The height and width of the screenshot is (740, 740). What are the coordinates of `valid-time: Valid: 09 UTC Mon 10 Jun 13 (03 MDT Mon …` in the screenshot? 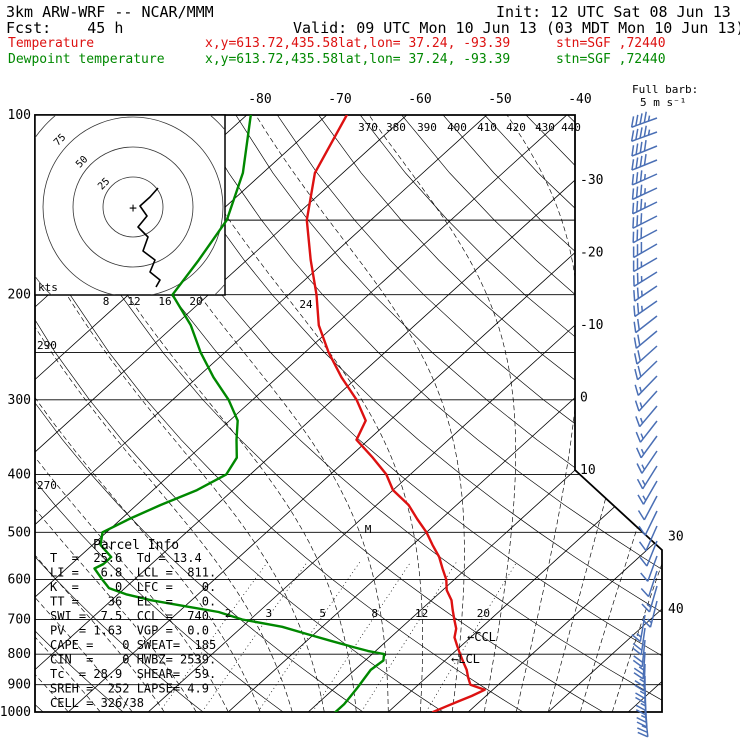 It's located at (516, 28).